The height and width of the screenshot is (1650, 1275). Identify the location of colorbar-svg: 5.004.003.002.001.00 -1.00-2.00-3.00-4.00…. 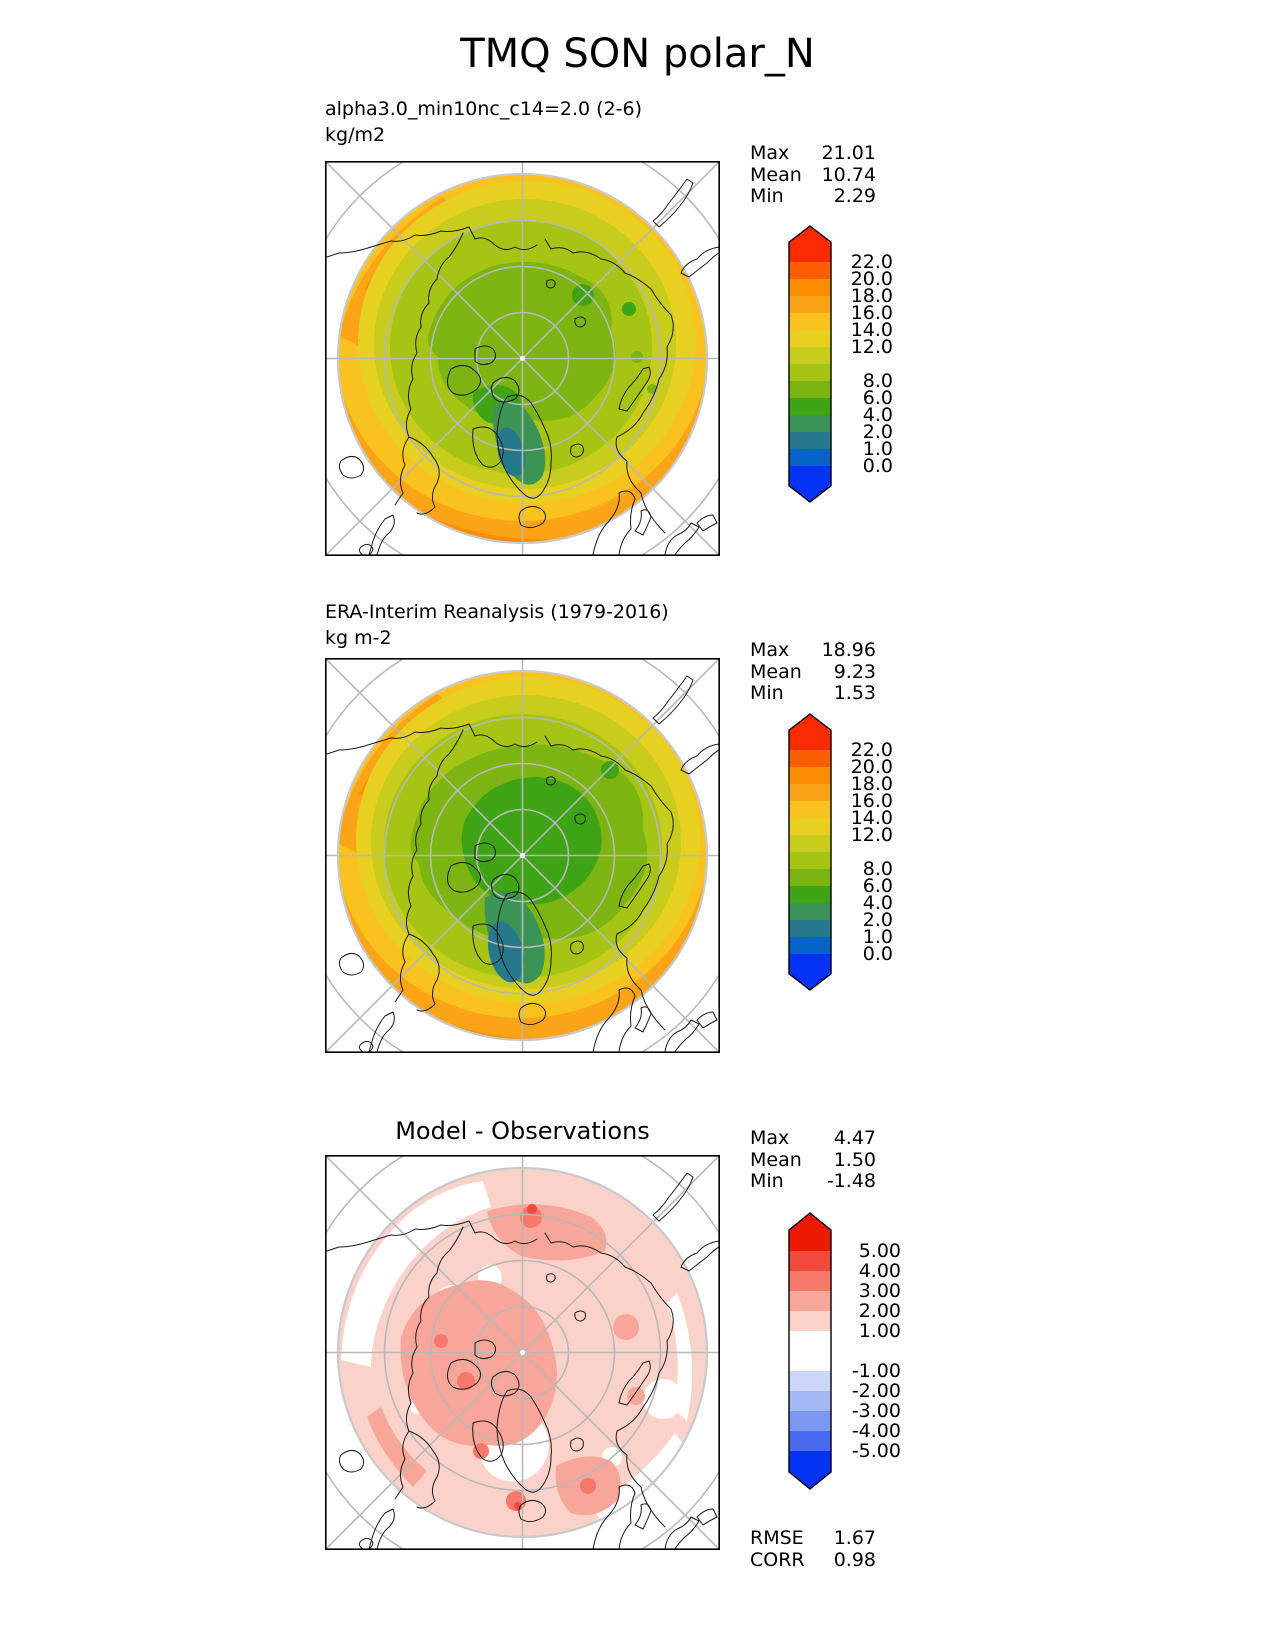
(844, 1351).